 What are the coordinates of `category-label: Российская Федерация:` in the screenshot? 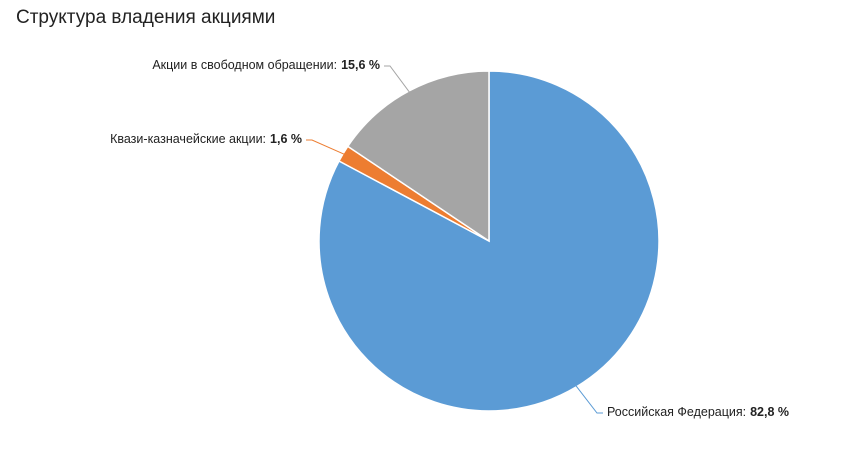 It's located at (676, 412).